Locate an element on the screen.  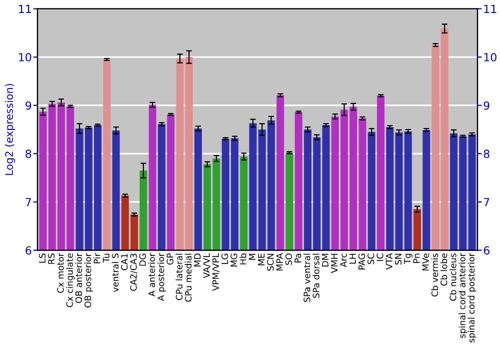
x-tick-label: MD is located at coordinates (197, 260).